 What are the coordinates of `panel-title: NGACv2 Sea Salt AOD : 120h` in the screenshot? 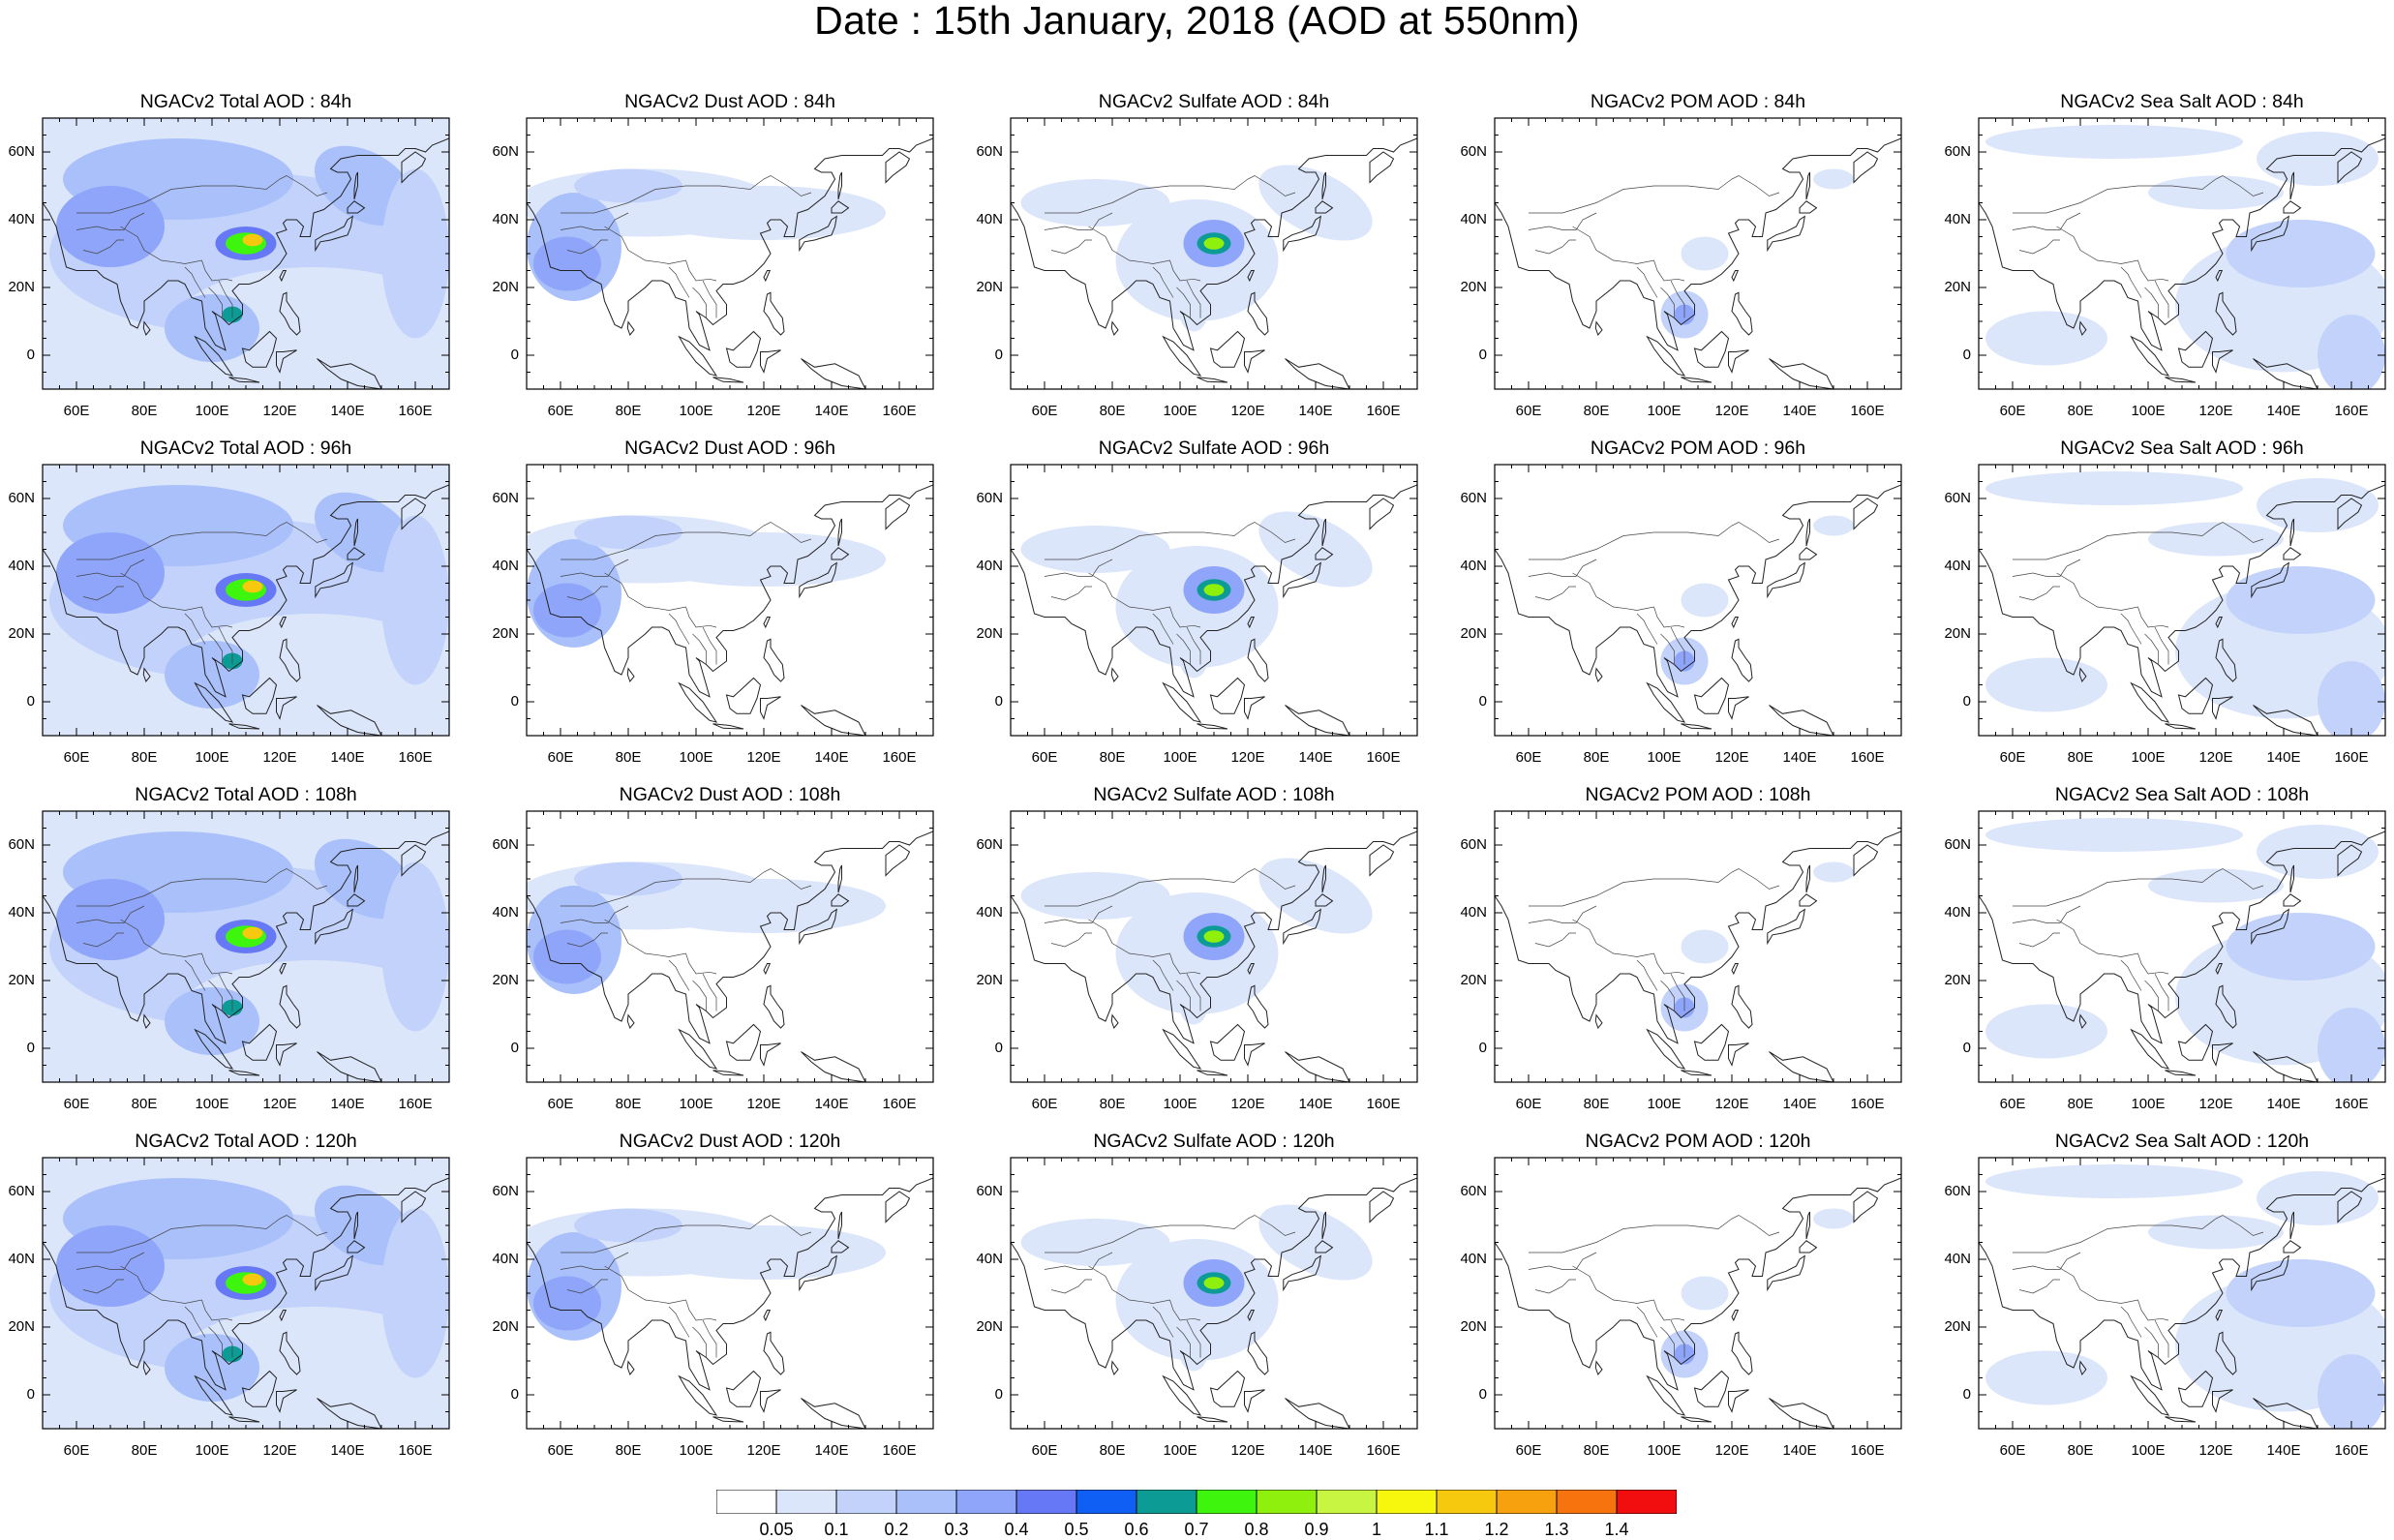 It's located at (2182, 1141).